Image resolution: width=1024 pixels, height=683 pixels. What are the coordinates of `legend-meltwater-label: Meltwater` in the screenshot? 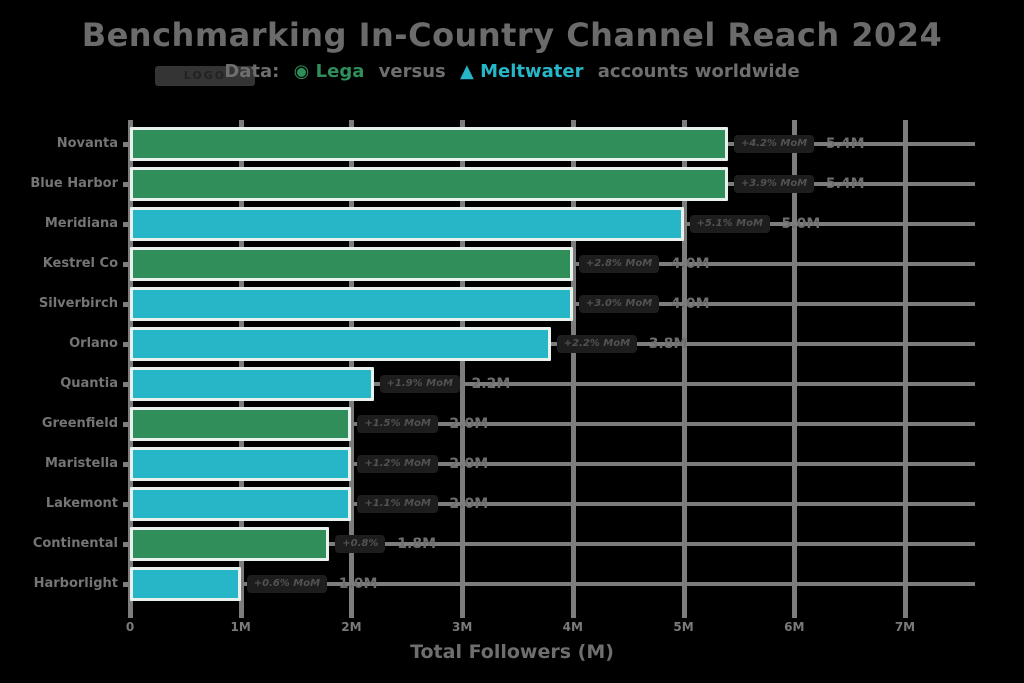 It's located at (532, 71).